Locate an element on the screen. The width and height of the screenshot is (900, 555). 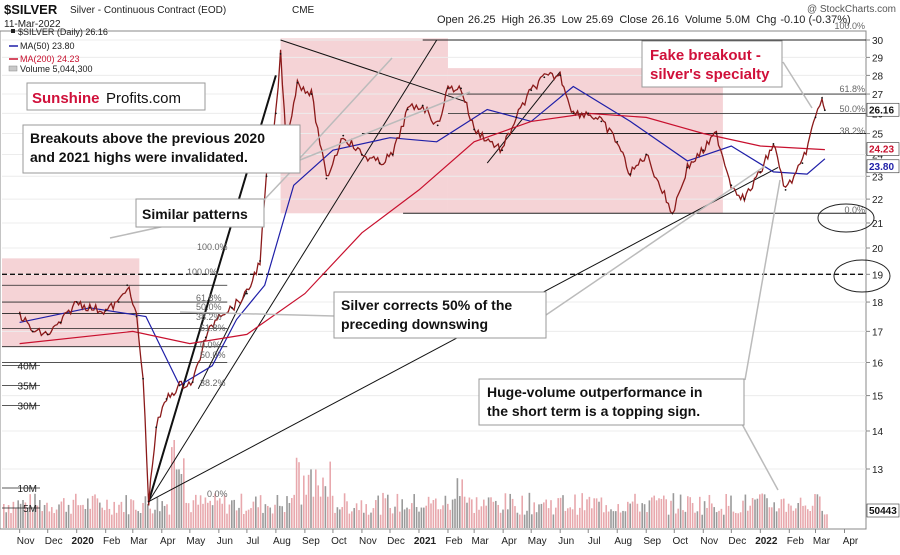
fib-label-right_500: 50.0% is located at coordinates (852, 109).